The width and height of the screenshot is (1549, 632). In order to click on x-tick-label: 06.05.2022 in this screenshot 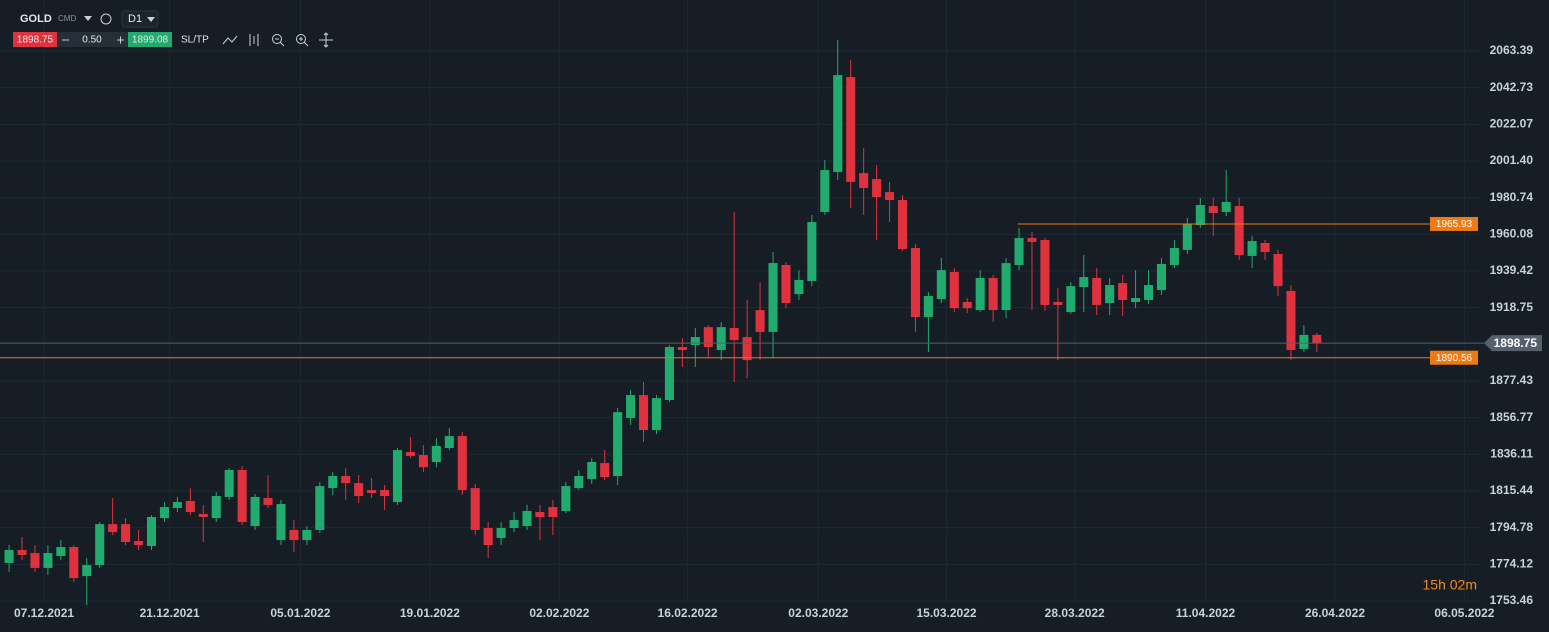, I will do `click(1464, 613)`.